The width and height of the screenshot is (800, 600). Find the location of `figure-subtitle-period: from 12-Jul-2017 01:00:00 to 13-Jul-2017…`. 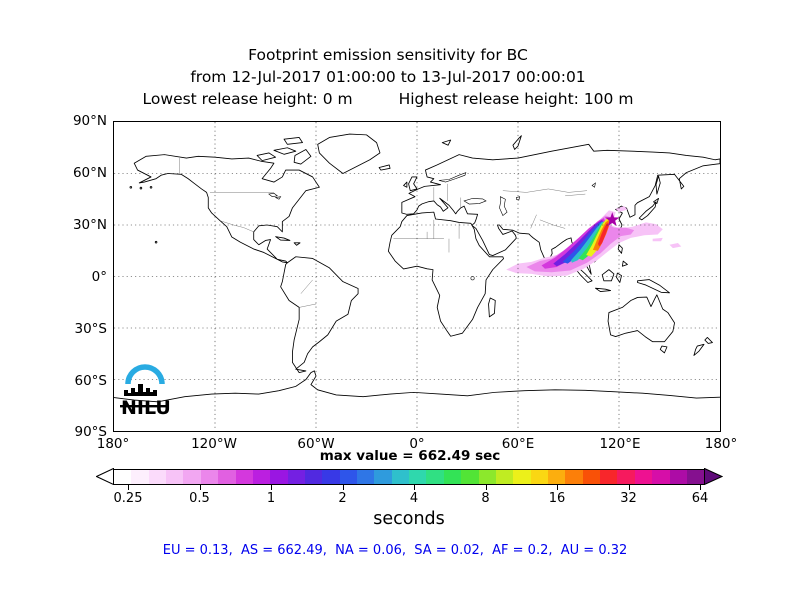

figure-subtitle-period: from 12-Jul-2017 01:00:00 to 13-Jul-2017… is located at coordinates (388, 77).